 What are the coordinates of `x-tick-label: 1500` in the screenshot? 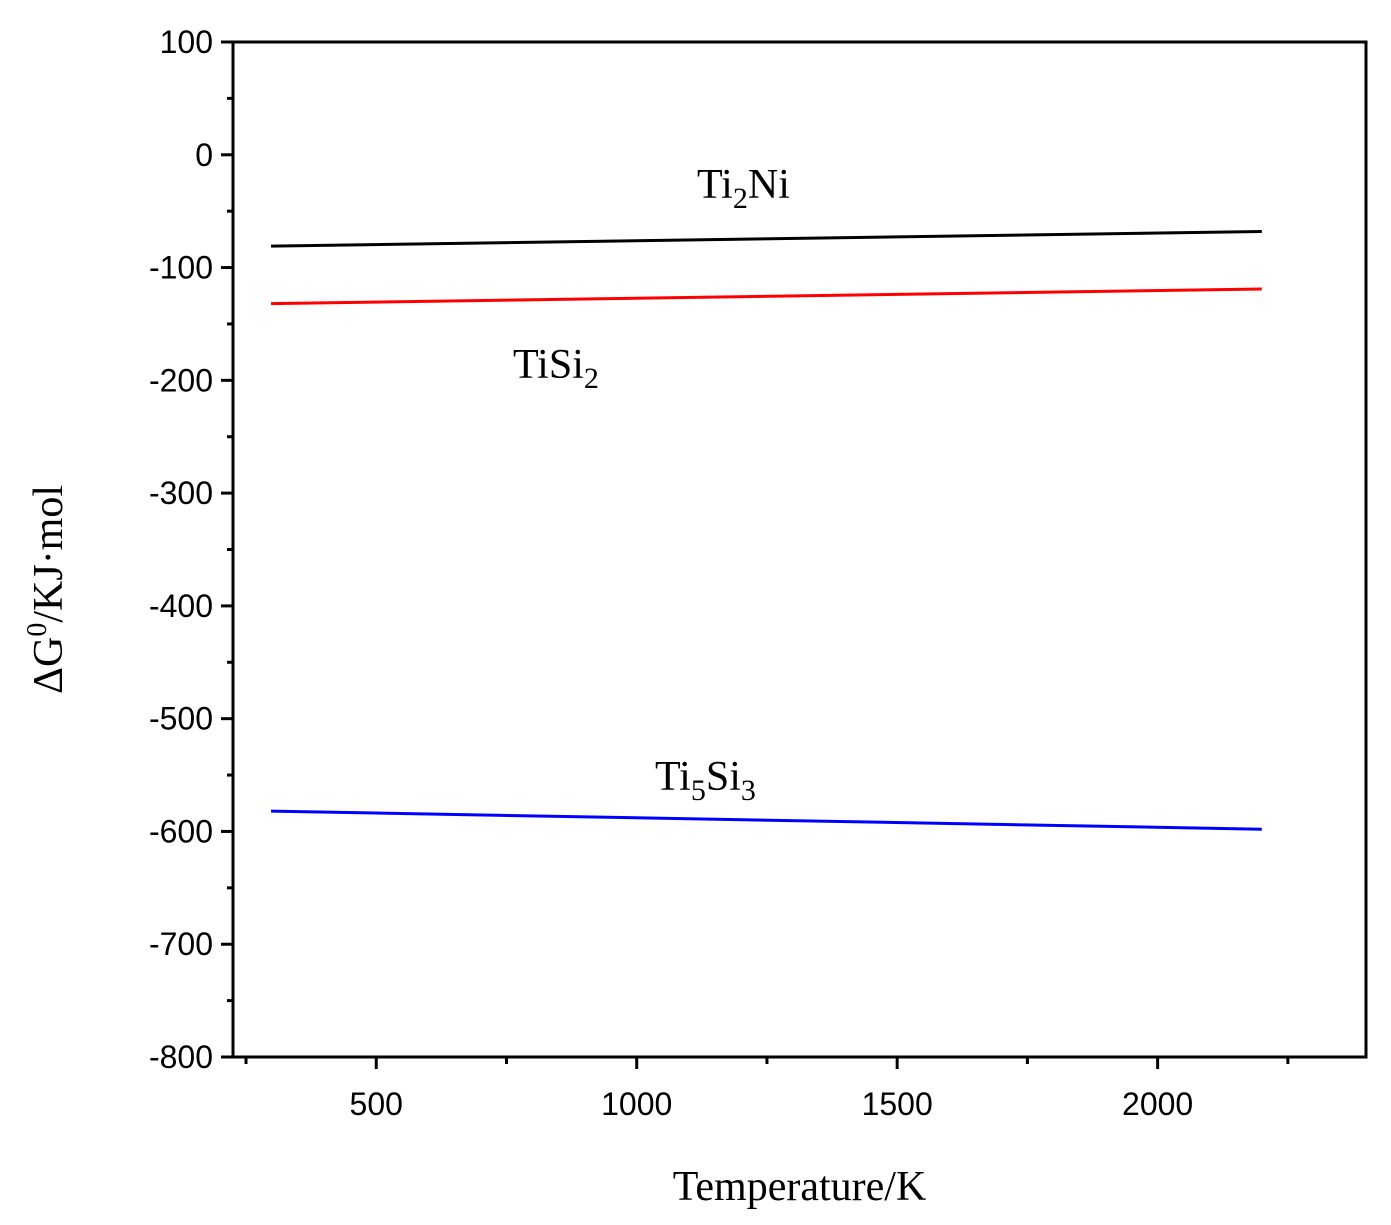 It's located at (897, 1104).